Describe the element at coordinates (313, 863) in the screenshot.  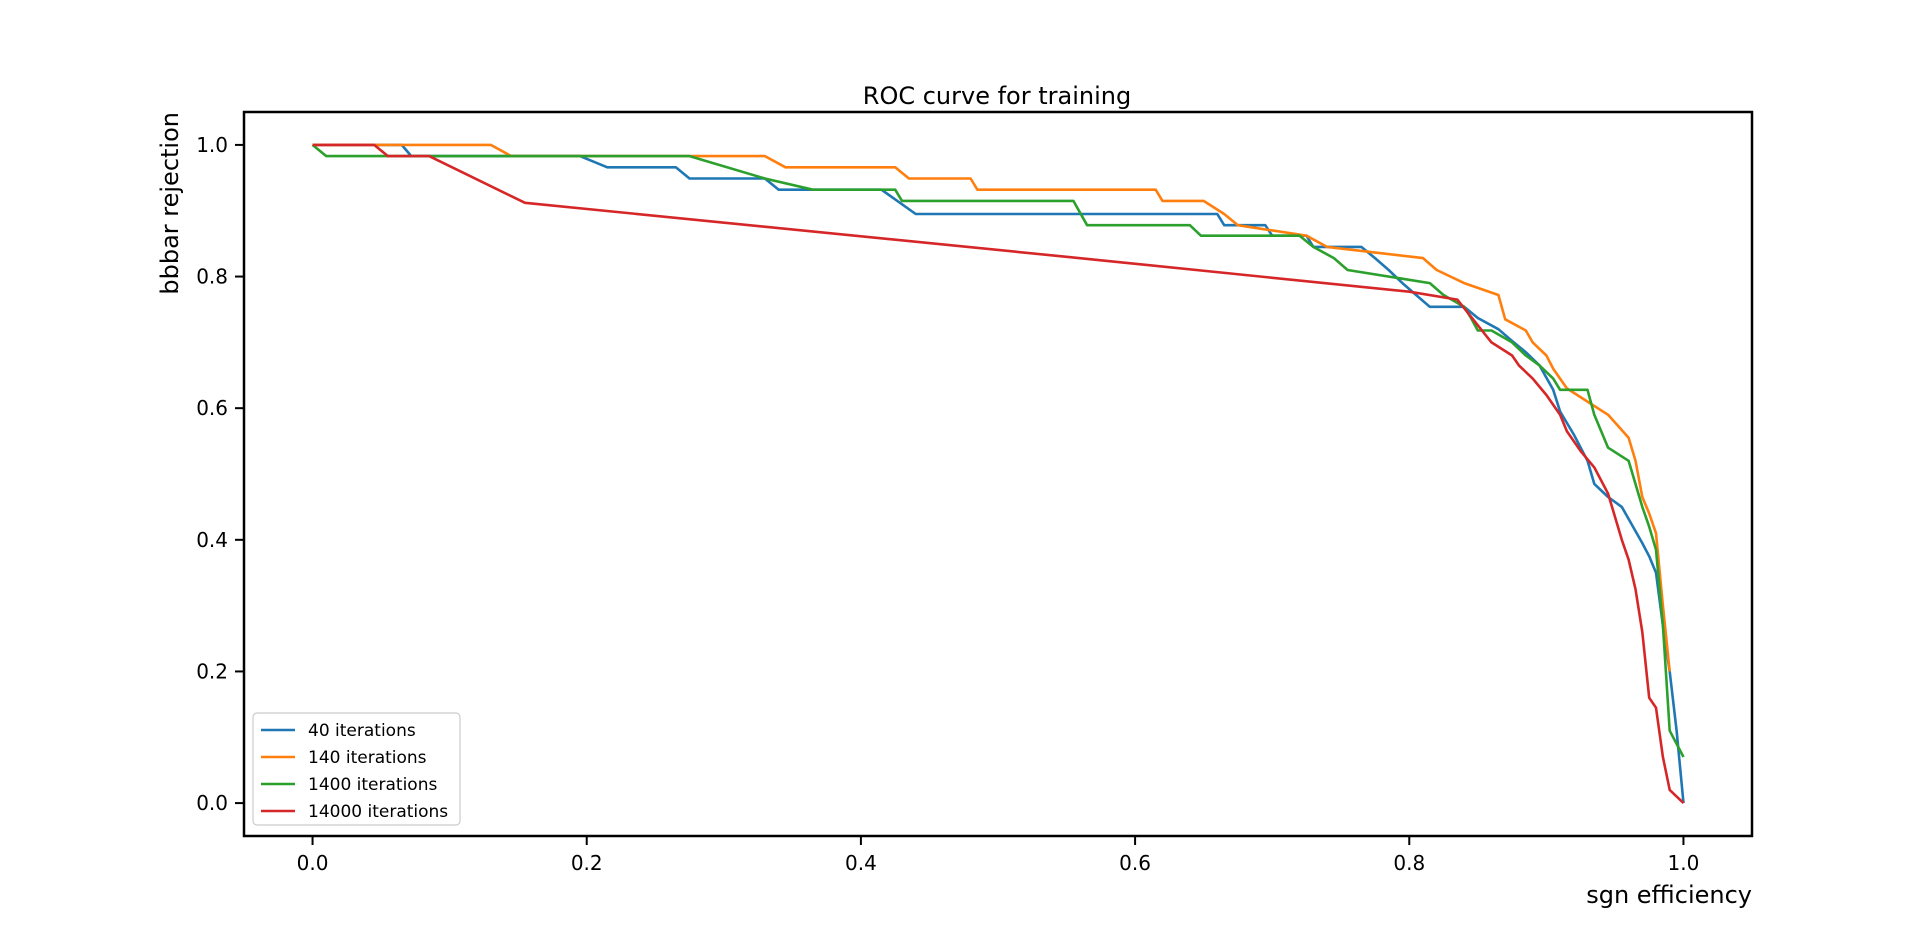
I see `x-tick-label: 0.0` at that location.